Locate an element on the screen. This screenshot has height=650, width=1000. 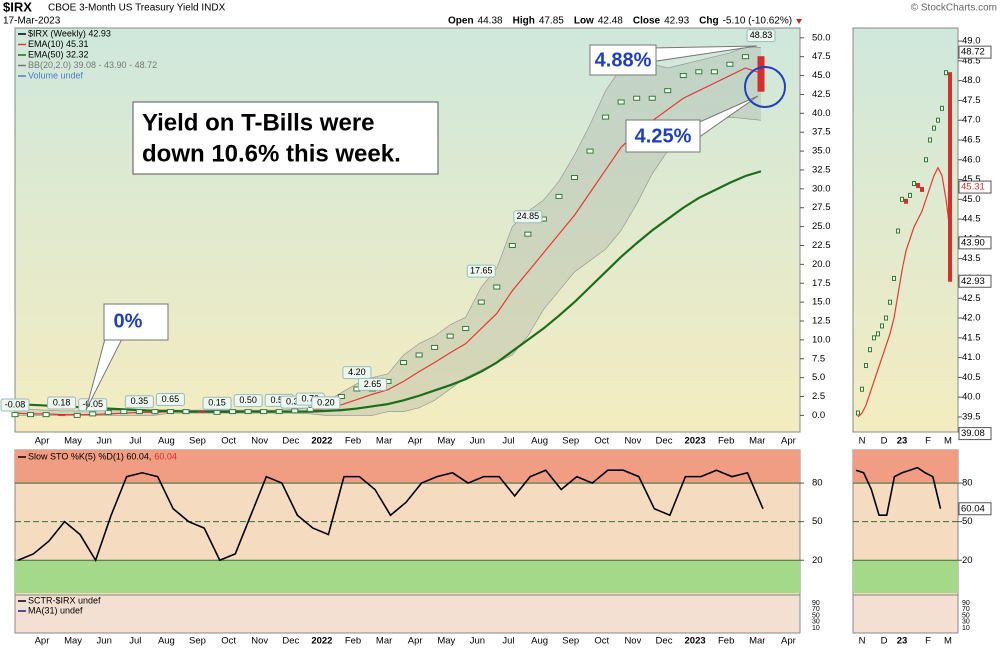
y-tick-label: 2.5 is located at coordinates (818, 396).